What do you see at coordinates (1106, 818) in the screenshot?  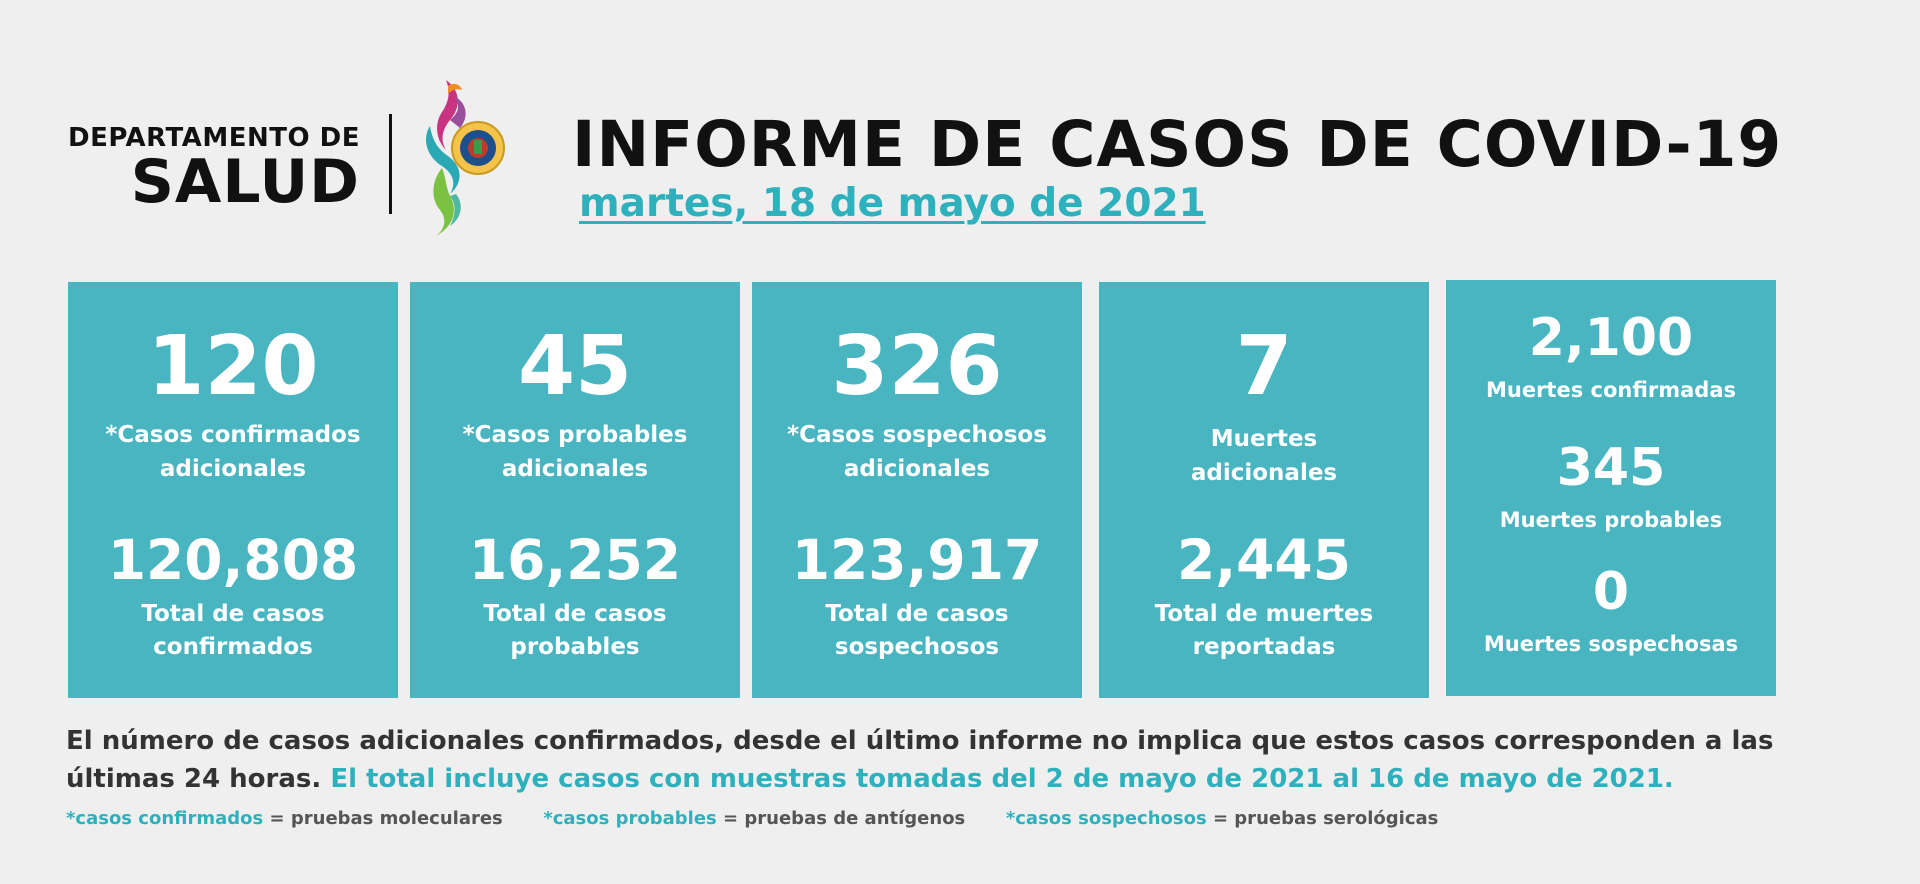 I see `legend-term-suspected: *casos sospechosos` at bounding box center [1106, 818].